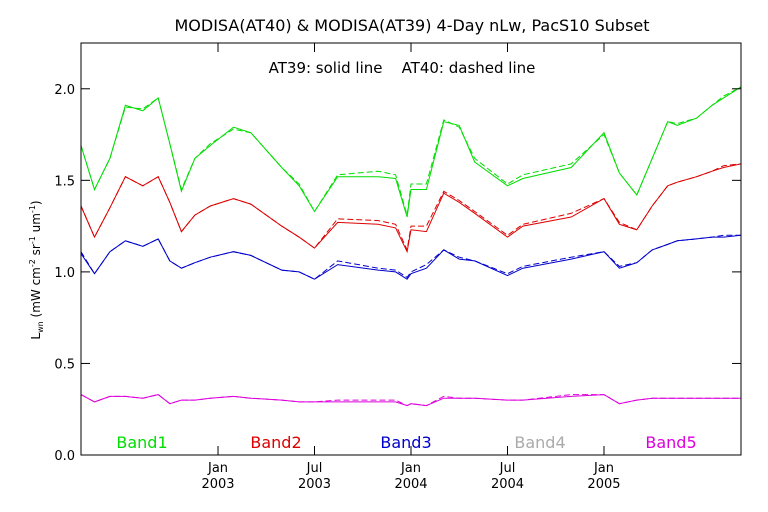 The width and height of the screenshot is (768, 512). Describe the element at coordinates (64, 456) in the screenshot. I see `y-tick-label: 0.0` at that location.